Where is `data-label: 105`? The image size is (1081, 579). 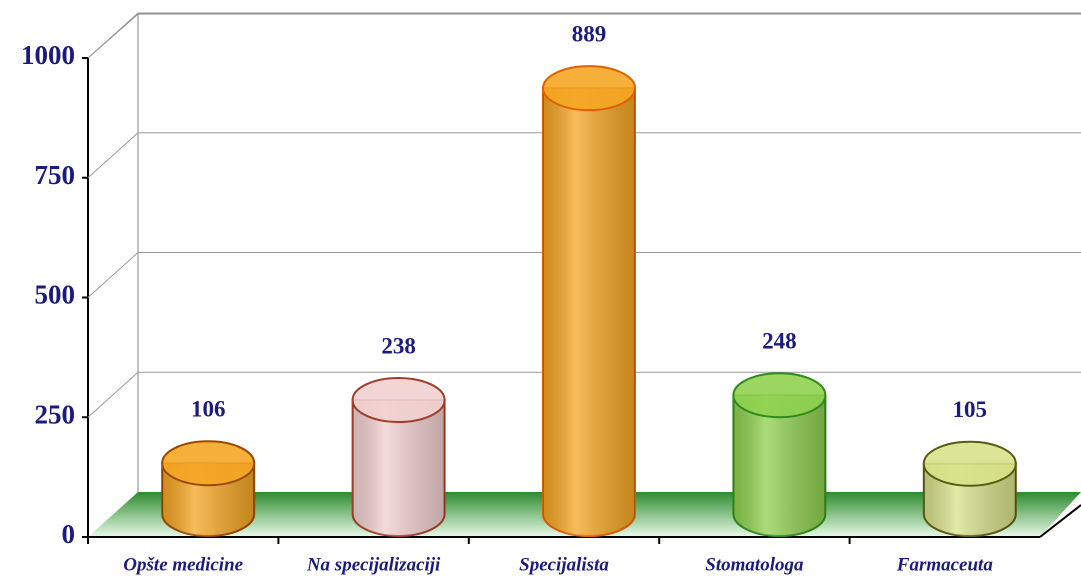 data-label: 105 is located at coordinates (970, 409).